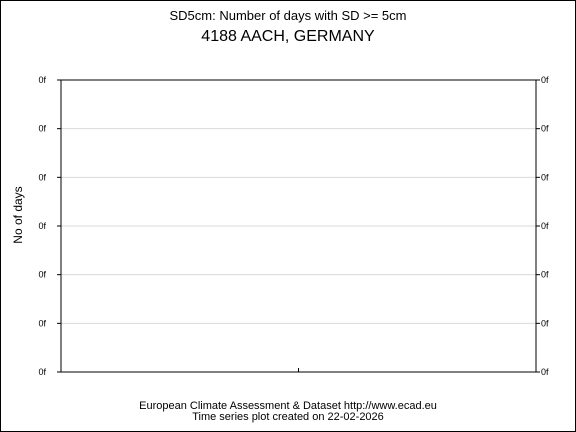  I want to click on chart-subtitle: 4188 AACH, GERMANY, so click(288, 36).